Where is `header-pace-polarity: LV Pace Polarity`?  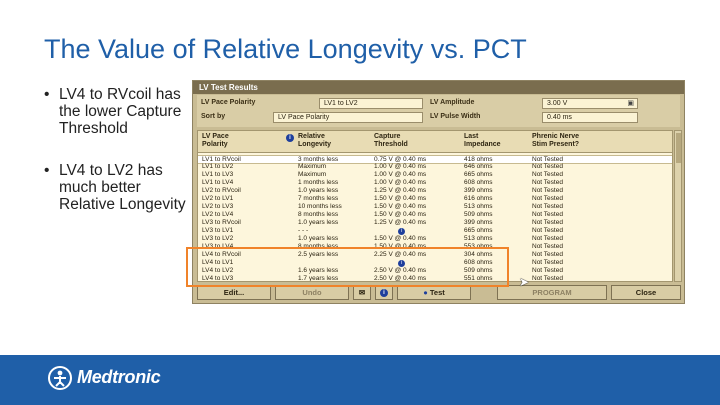 header-pace-polarity: LV Pace Polarity is located at coordinates (215, 140).